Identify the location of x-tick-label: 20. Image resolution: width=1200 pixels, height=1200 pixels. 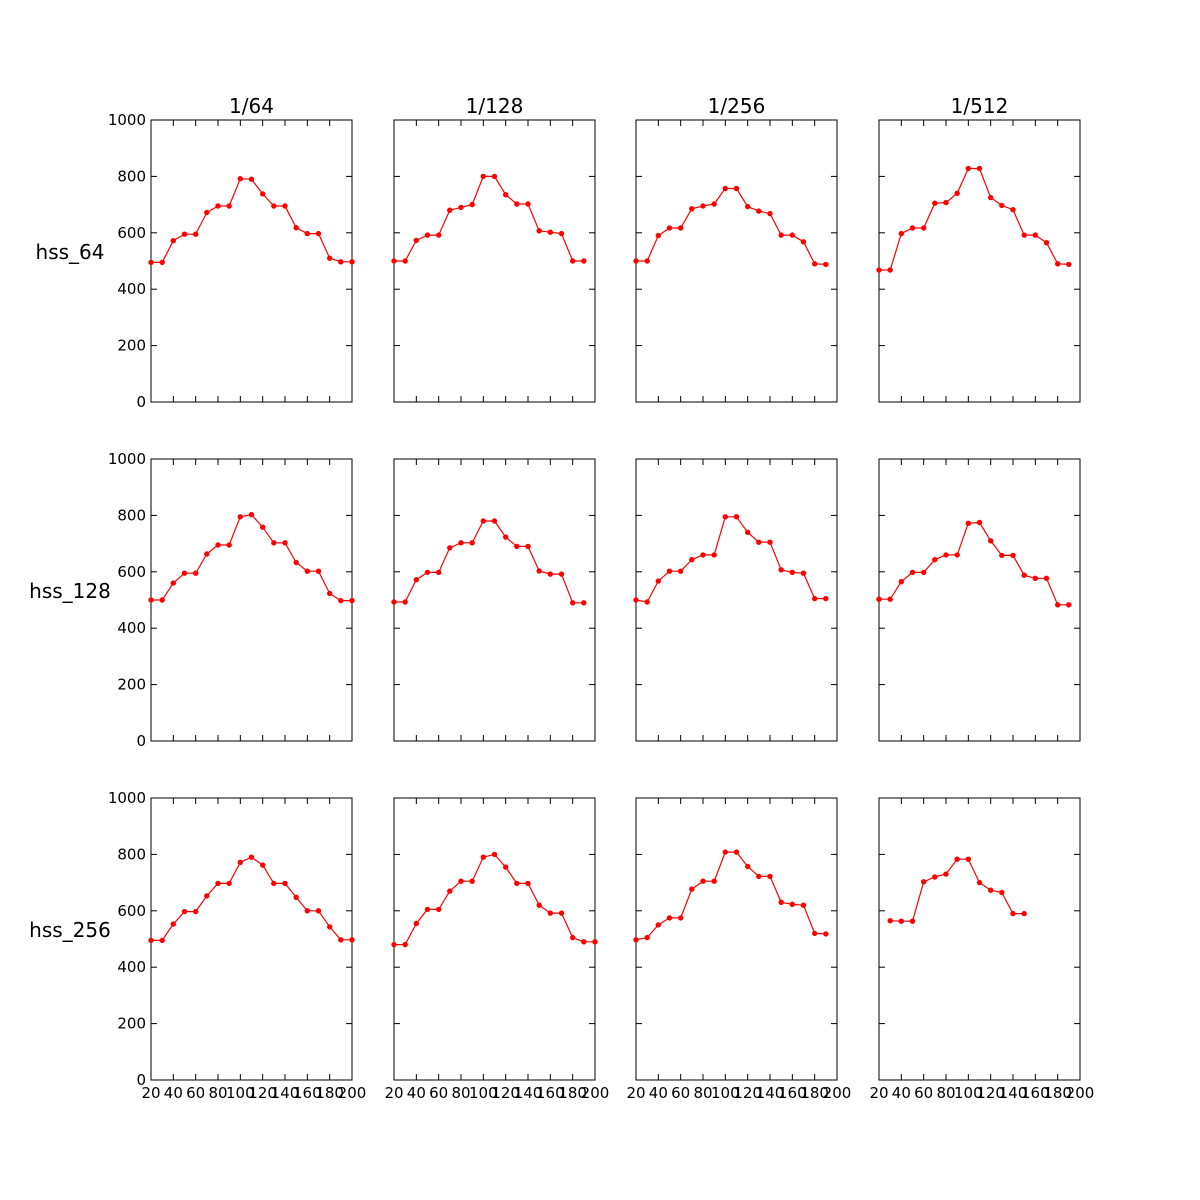
(878, 1093).